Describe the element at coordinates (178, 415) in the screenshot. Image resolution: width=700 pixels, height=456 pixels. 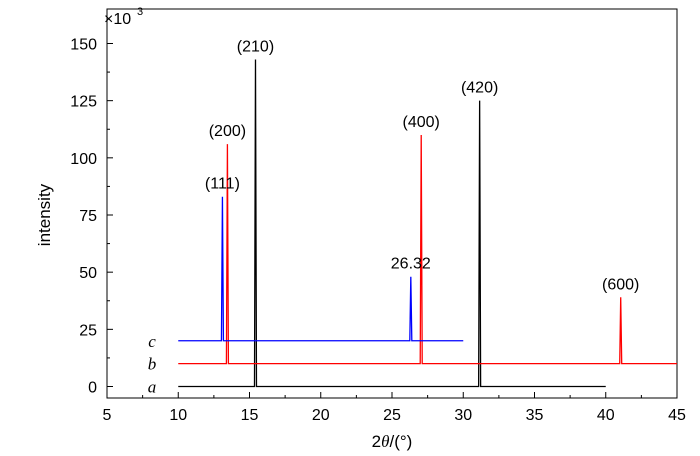
I see `x-tick-label: 10` at that location.